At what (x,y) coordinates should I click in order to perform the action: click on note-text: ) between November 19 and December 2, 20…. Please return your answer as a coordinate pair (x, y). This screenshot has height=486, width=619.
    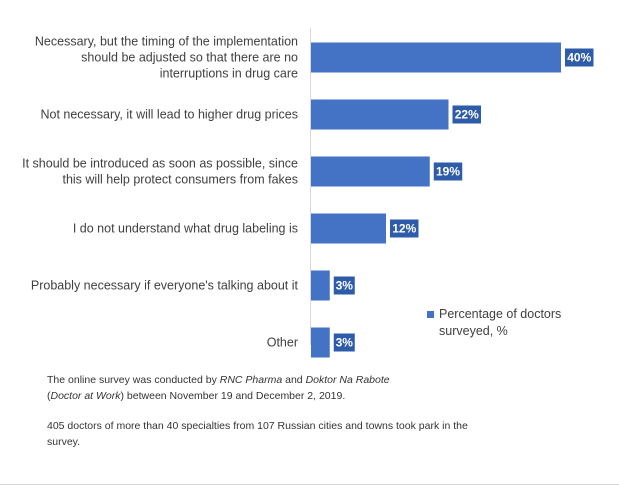
    Looking at the image, I should click on (233, 396).